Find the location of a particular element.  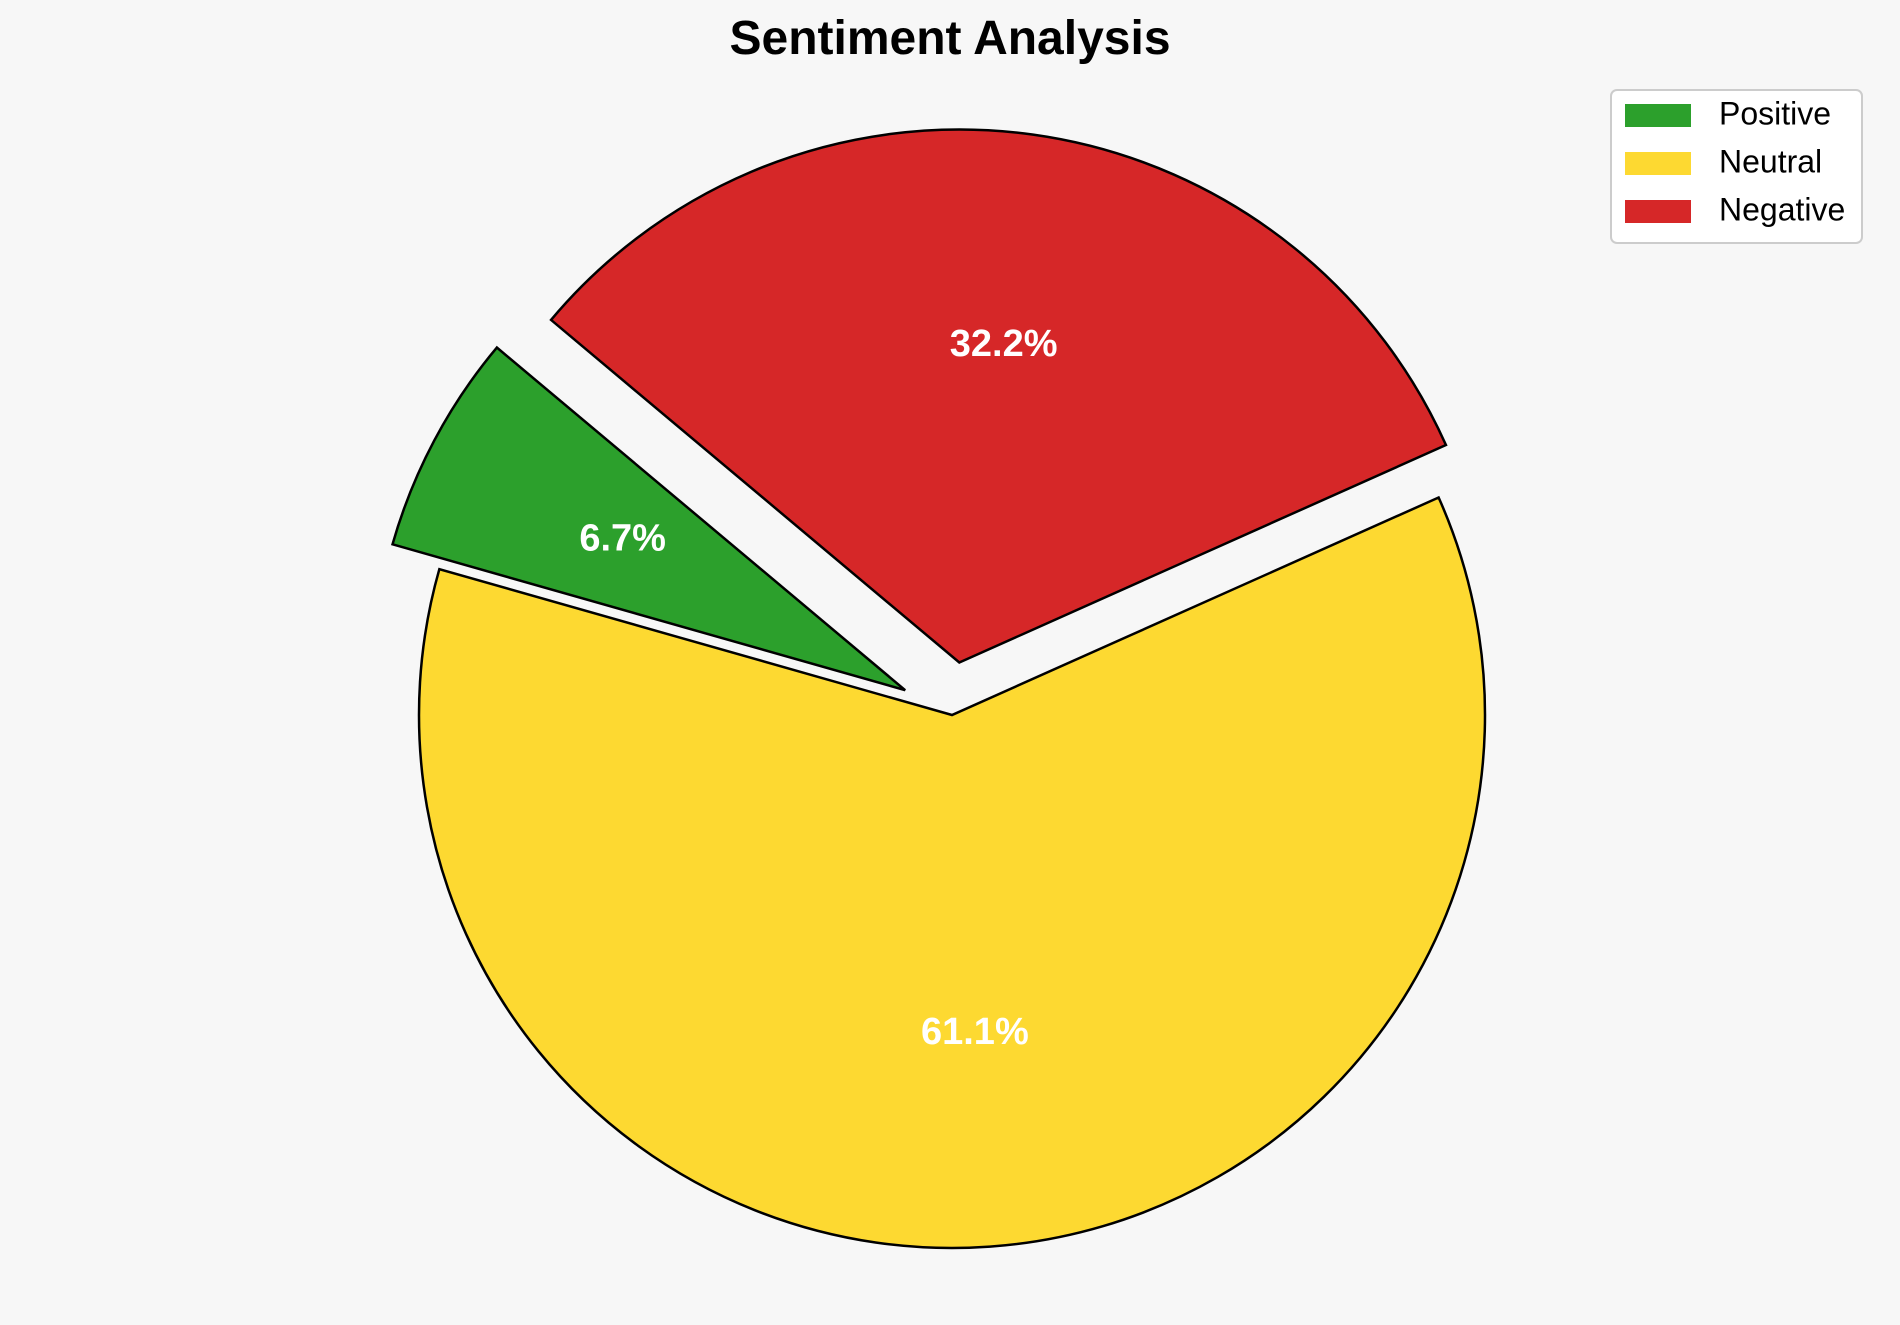

legend-swatch-neutral is located at coordinates (1658, 163).